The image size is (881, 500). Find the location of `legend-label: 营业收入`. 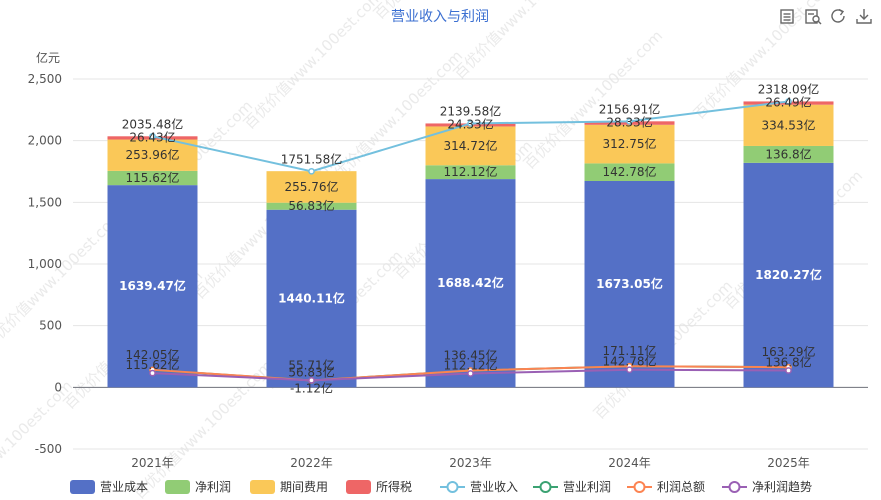

legend-label: 营业收入 is located at coordinates (494, 487).